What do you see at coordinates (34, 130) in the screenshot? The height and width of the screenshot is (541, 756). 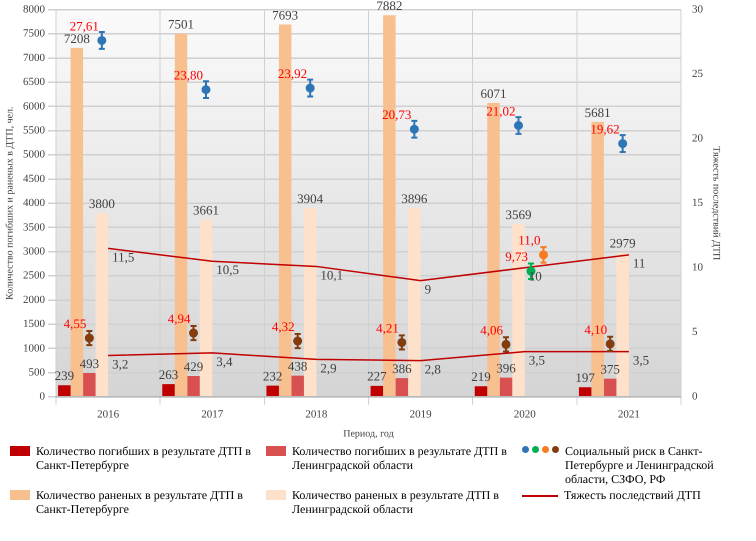 I see `y-tick-label: 5500` at bounding box center [34, 130].